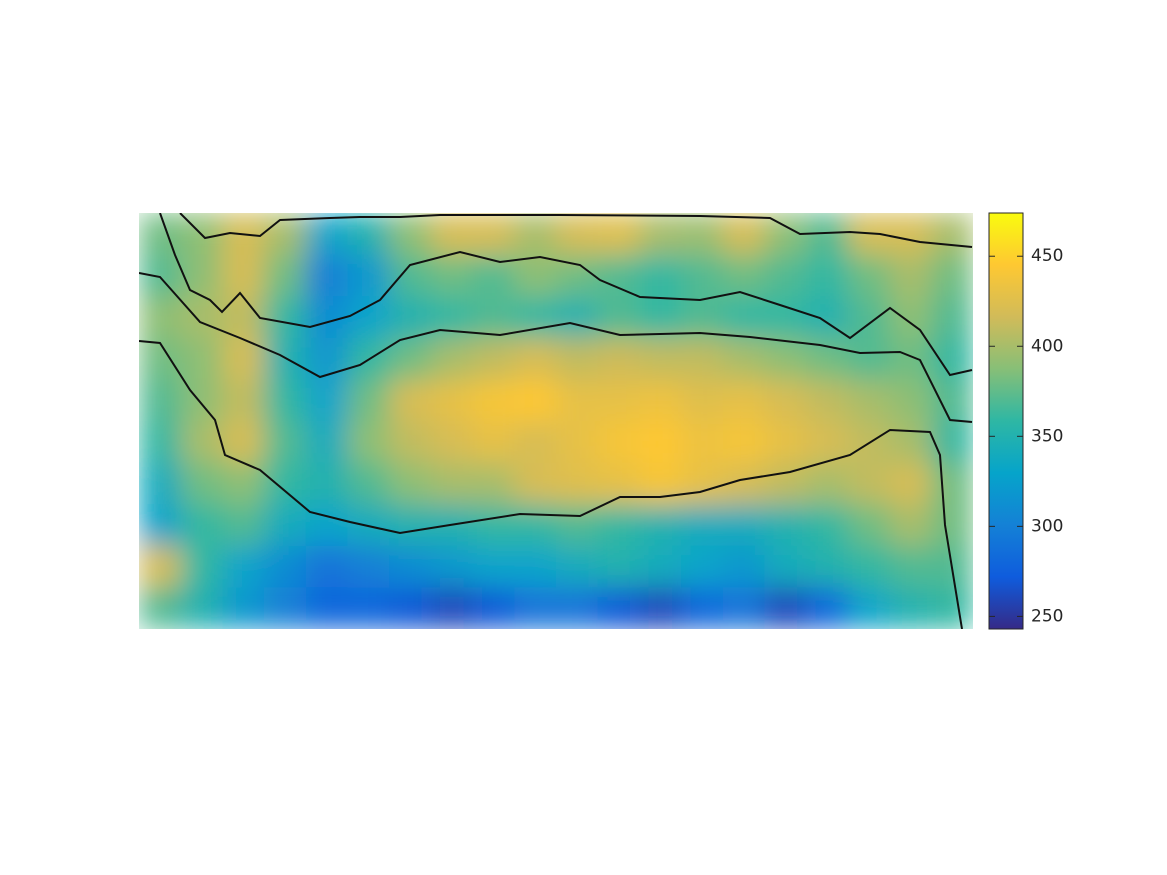 Image resolution: width=1167 pixels, height=875 pixels. I want to click on colorbar-tick-label: 250, so click(1047, 616).